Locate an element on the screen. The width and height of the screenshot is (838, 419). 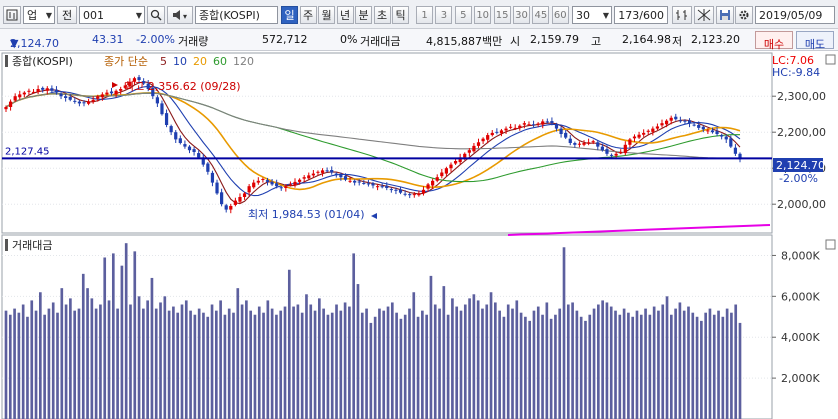
chart-type-icon is located at coordinates (12, 15).